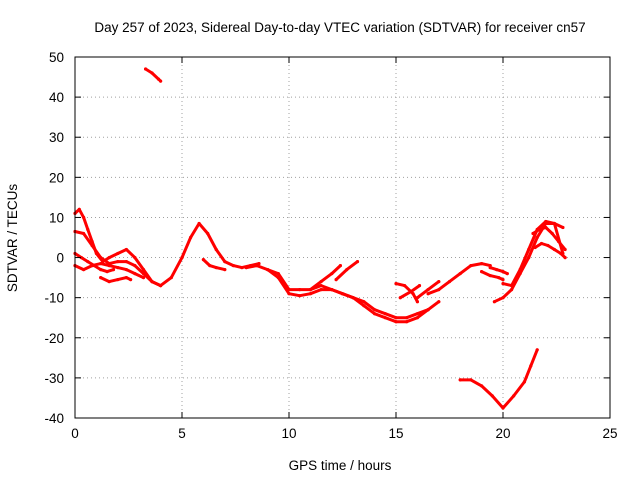  I want to click on y-tick-label: -30, so click(54, 378).